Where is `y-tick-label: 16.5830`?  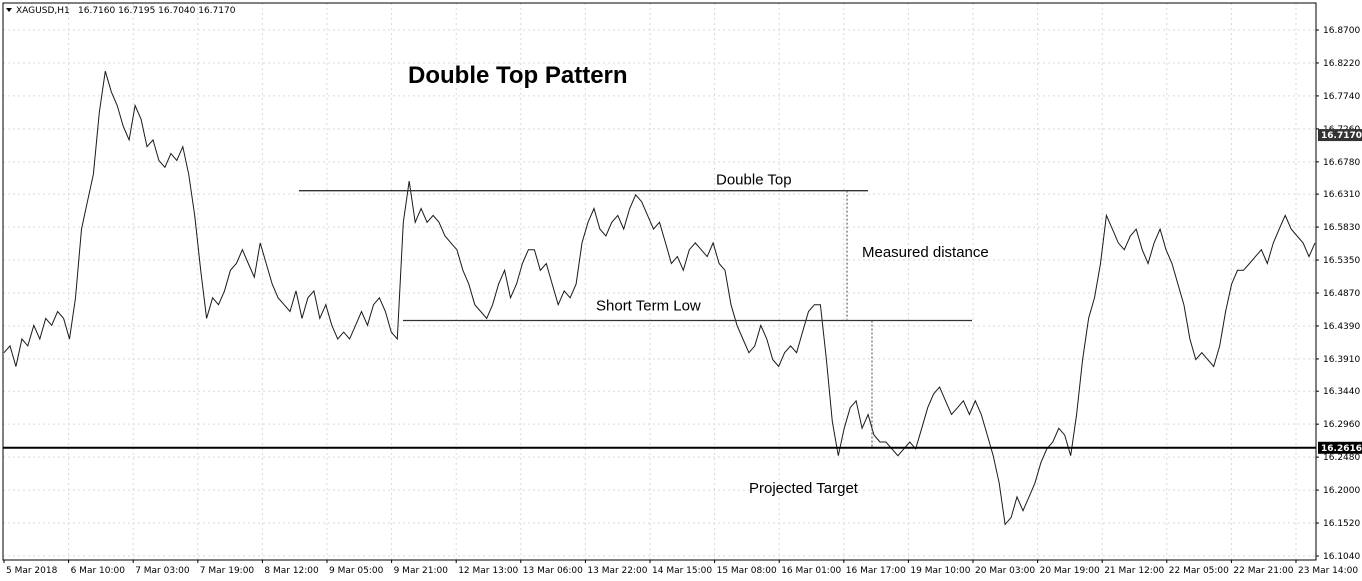
y-tick-label: 16.5830 is located at coordinates (1341, 228).